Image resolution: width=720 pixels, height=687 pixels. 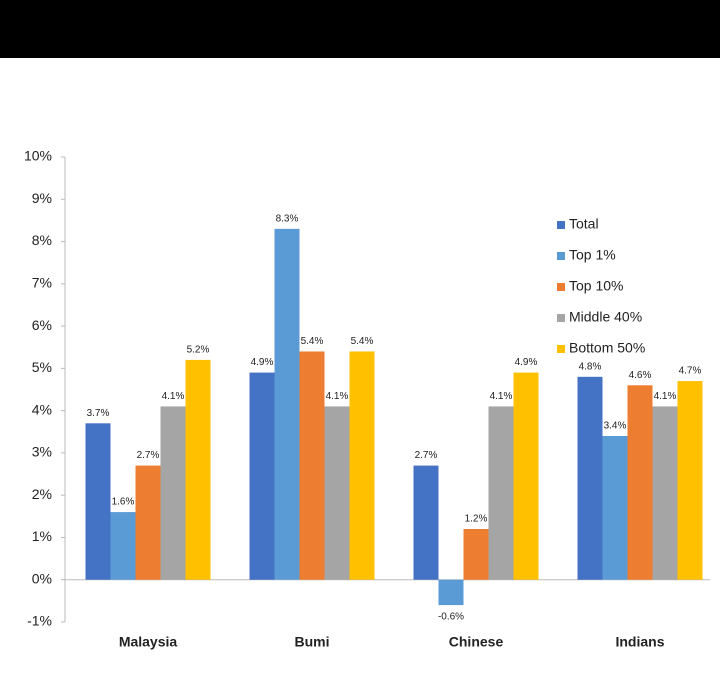 I want to click on value-label: 4.7%, so click(x=690, y=371).